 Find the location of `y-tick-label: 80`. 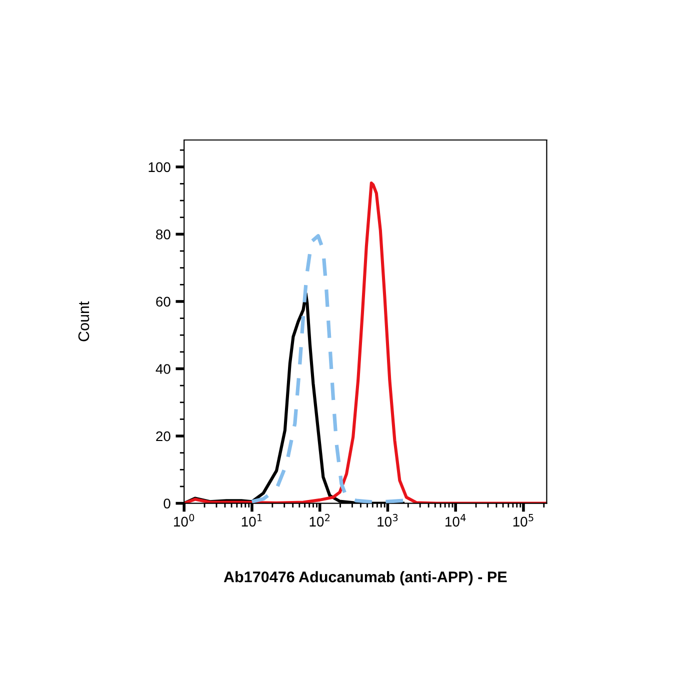

y-tick-label: 80 is located at coordinates (163, 235).